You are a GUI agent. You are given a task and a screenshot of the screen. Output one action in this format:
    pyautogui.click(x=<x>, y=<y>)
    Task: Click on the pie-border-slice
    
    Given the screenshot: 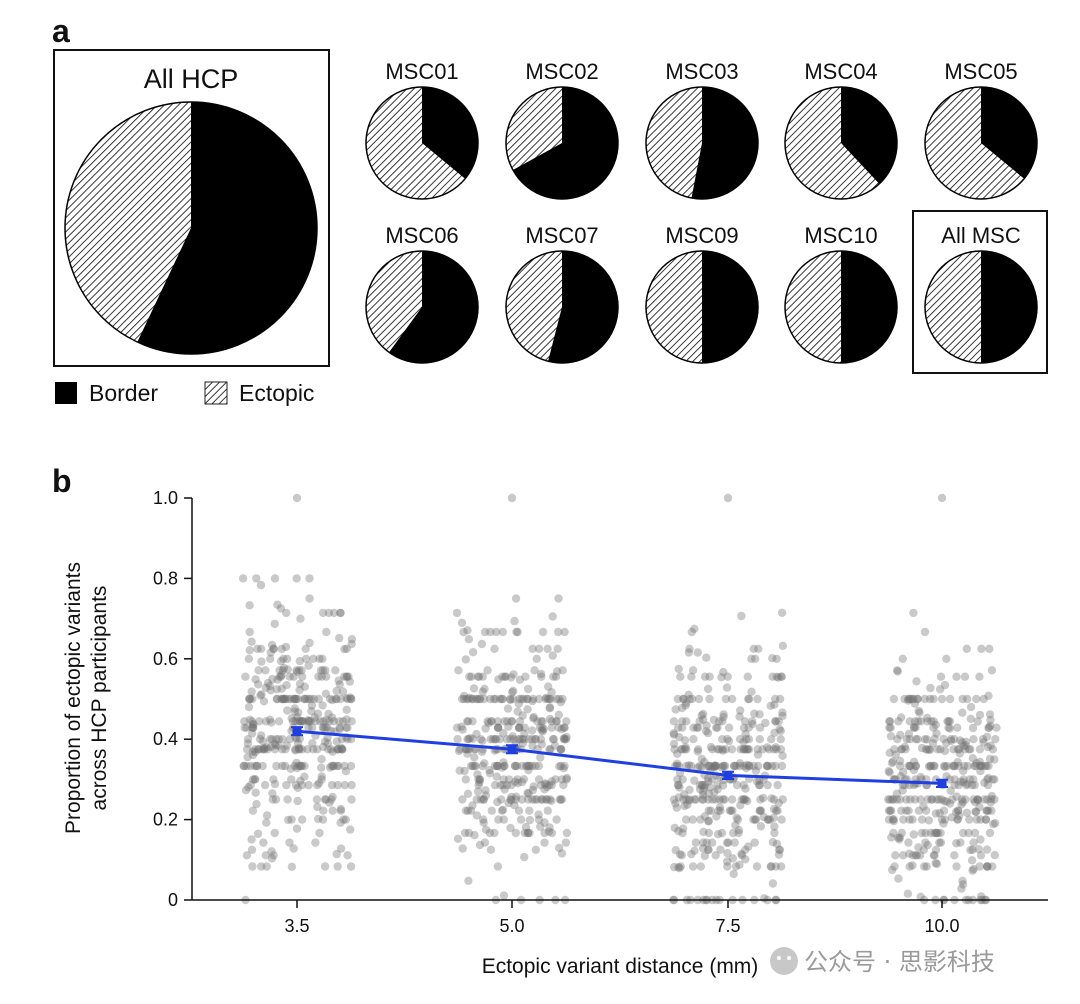 What is the action you would take?
    pyautogui.click(x=583, y=307)
    